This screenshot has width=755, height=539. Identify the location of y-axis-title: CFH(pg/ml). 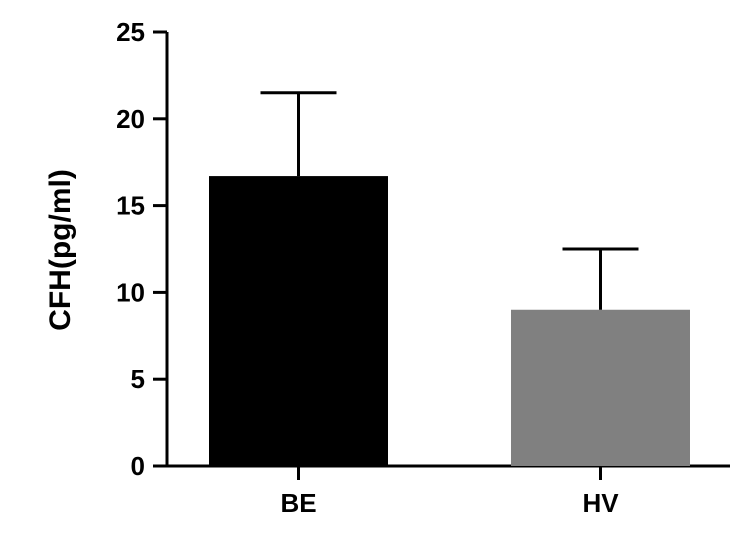
(60, 250).